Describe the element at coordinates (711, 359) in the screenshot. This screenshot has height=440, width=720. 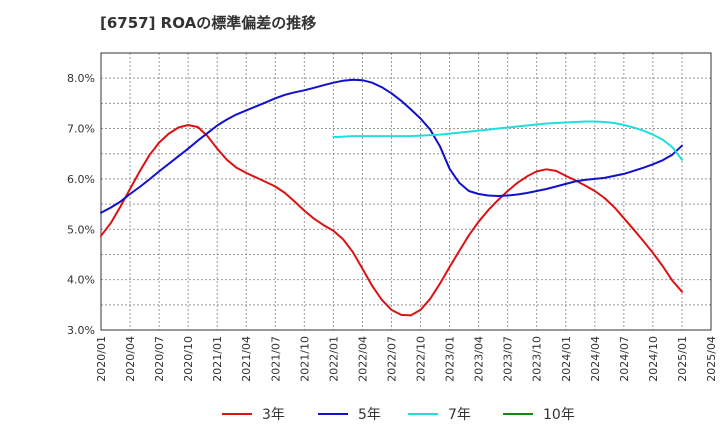
I see `x-tick-label: 2025/04` at that location.